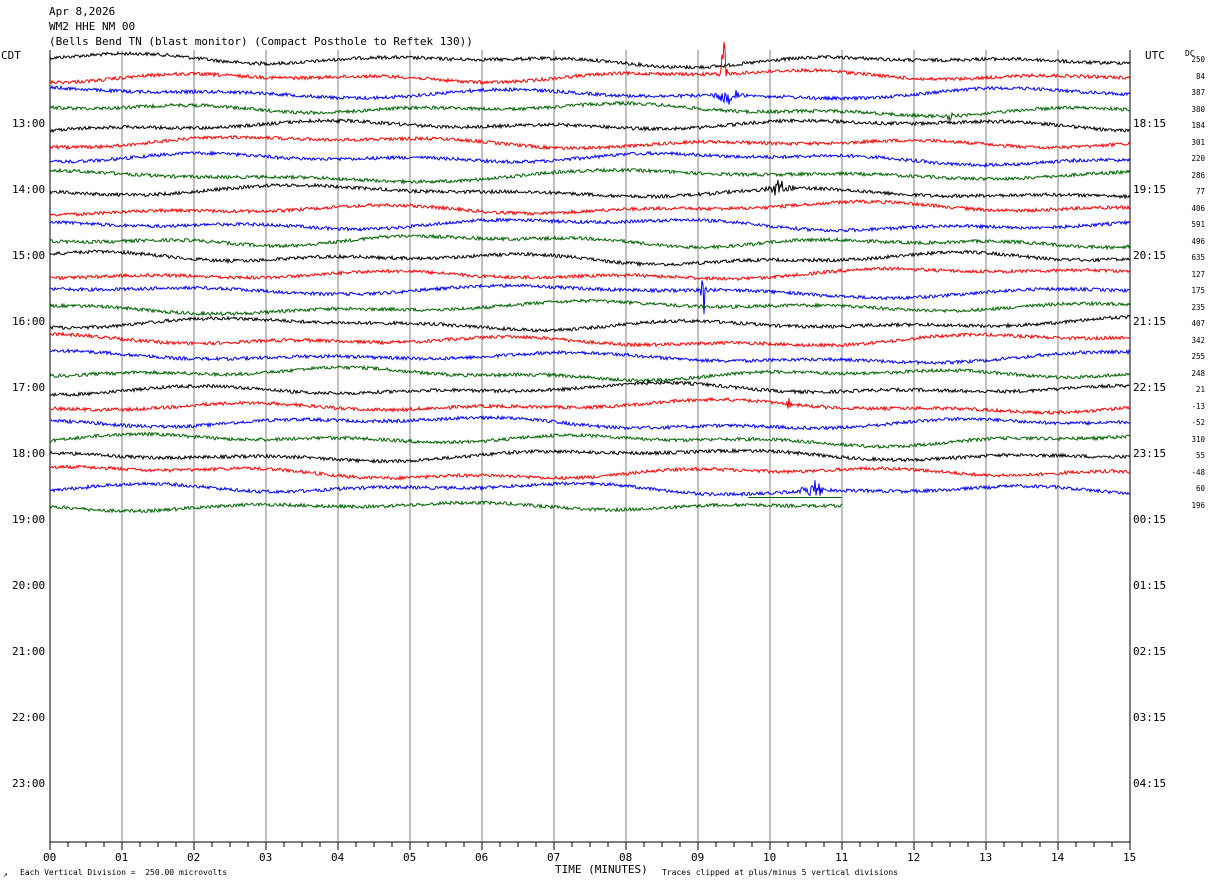 The height and width of the screenshot is (890, 1210). Describe the element at coordinates (1155, 55) in the screenshot. I see `right-timezone-label: UTC` at that location.